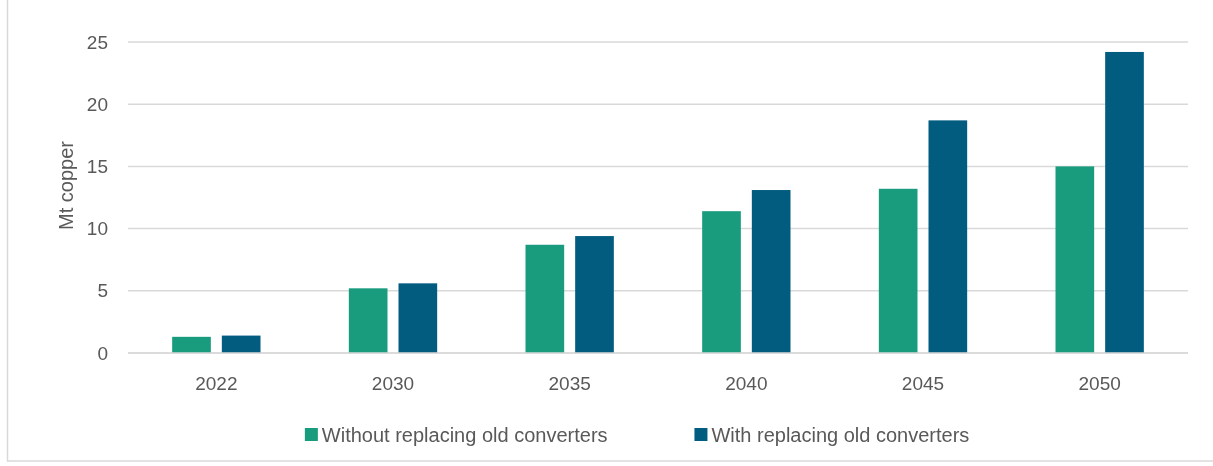 The image size is (1213, 466). What do you see at coordinates (102, 353) in the screenshot?
I see `y-tick-label: 0` at bounding box center [102, 353].